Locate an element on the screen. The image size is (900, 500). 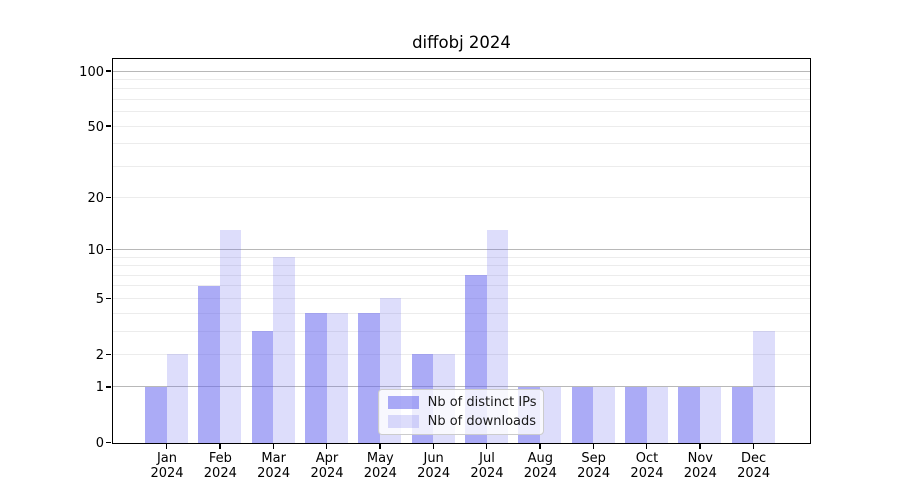
x-tick-label-month: Sep is located at coordinates (593, 458).